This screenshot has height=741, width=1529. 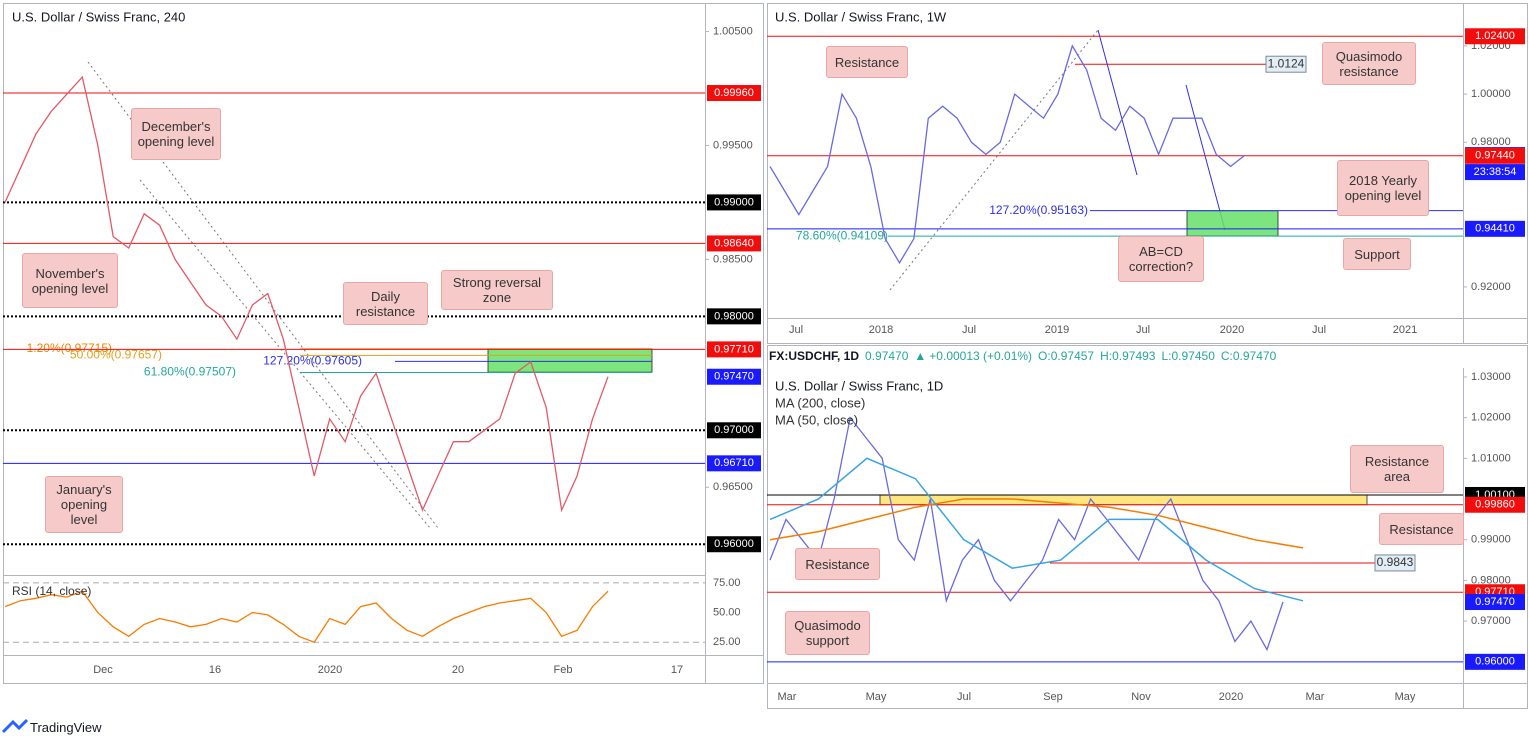 What do you see at coordinates (84, 504) in the screenshot?
I see `callout: January's opening level` at bounding box center [84, 504].